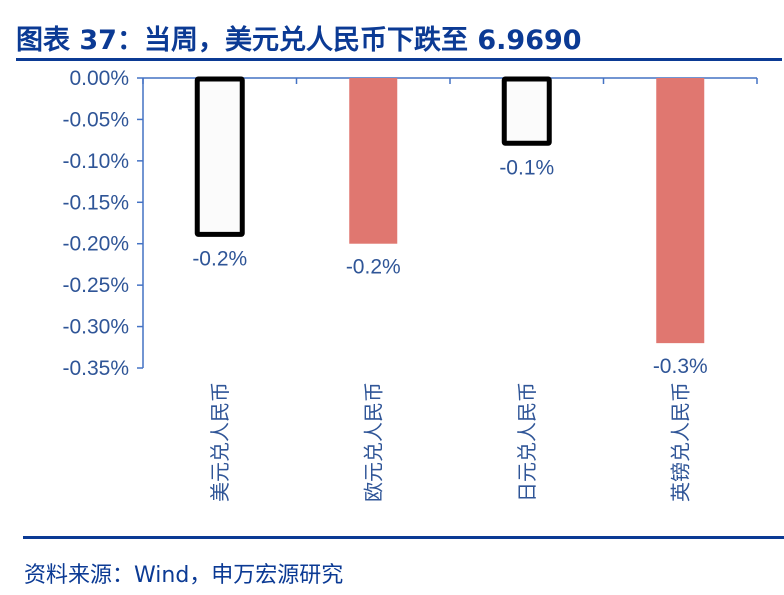 Image resolution: width=784 pixels, height=595 pixels. Describe the element at coordinates (184, 575) in the screenshot. I see `source-note: 资料来源：Wind，申万宏源研究` at that location.